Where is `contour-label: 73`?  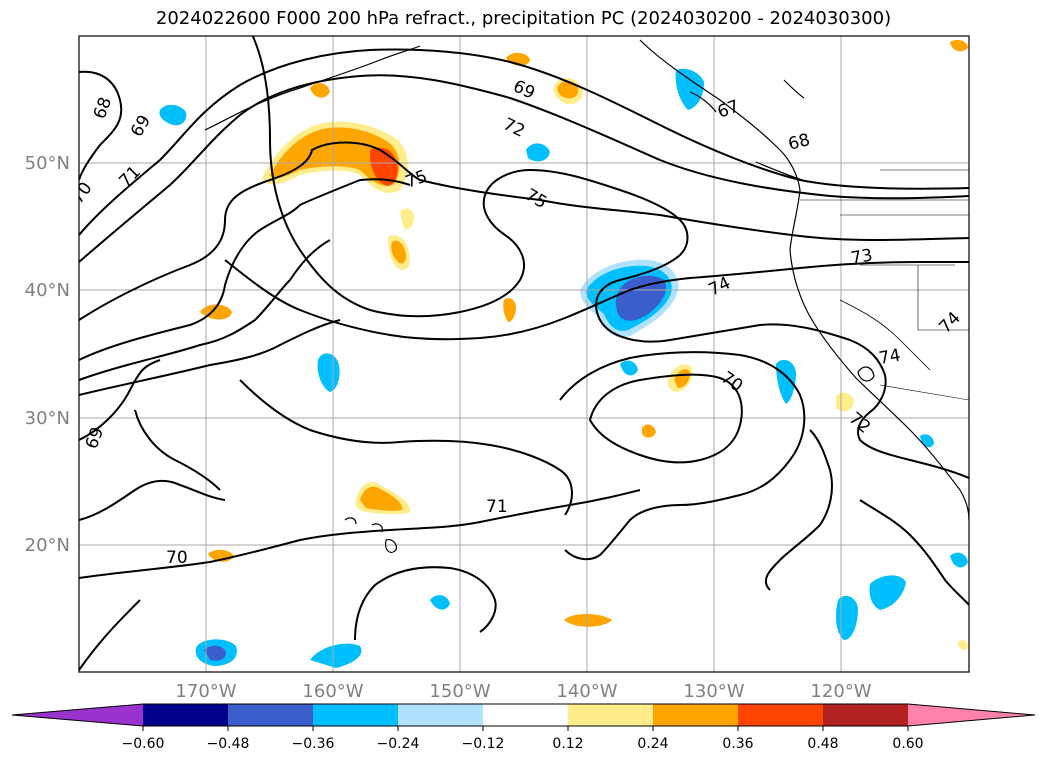
contour-label: 73 is located at coordinates (861, 256).